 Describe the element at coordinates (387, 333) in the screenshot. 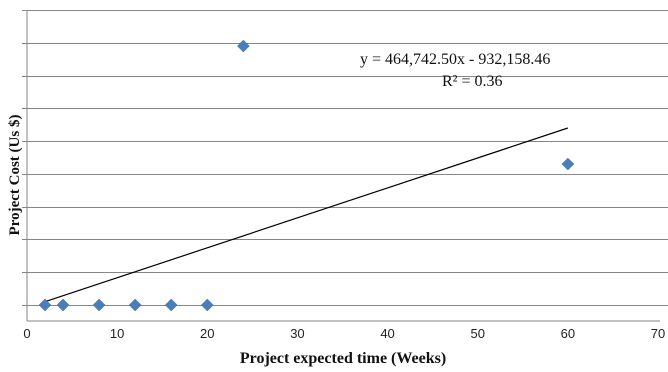

I see `x-tick-label: 40` at that location.